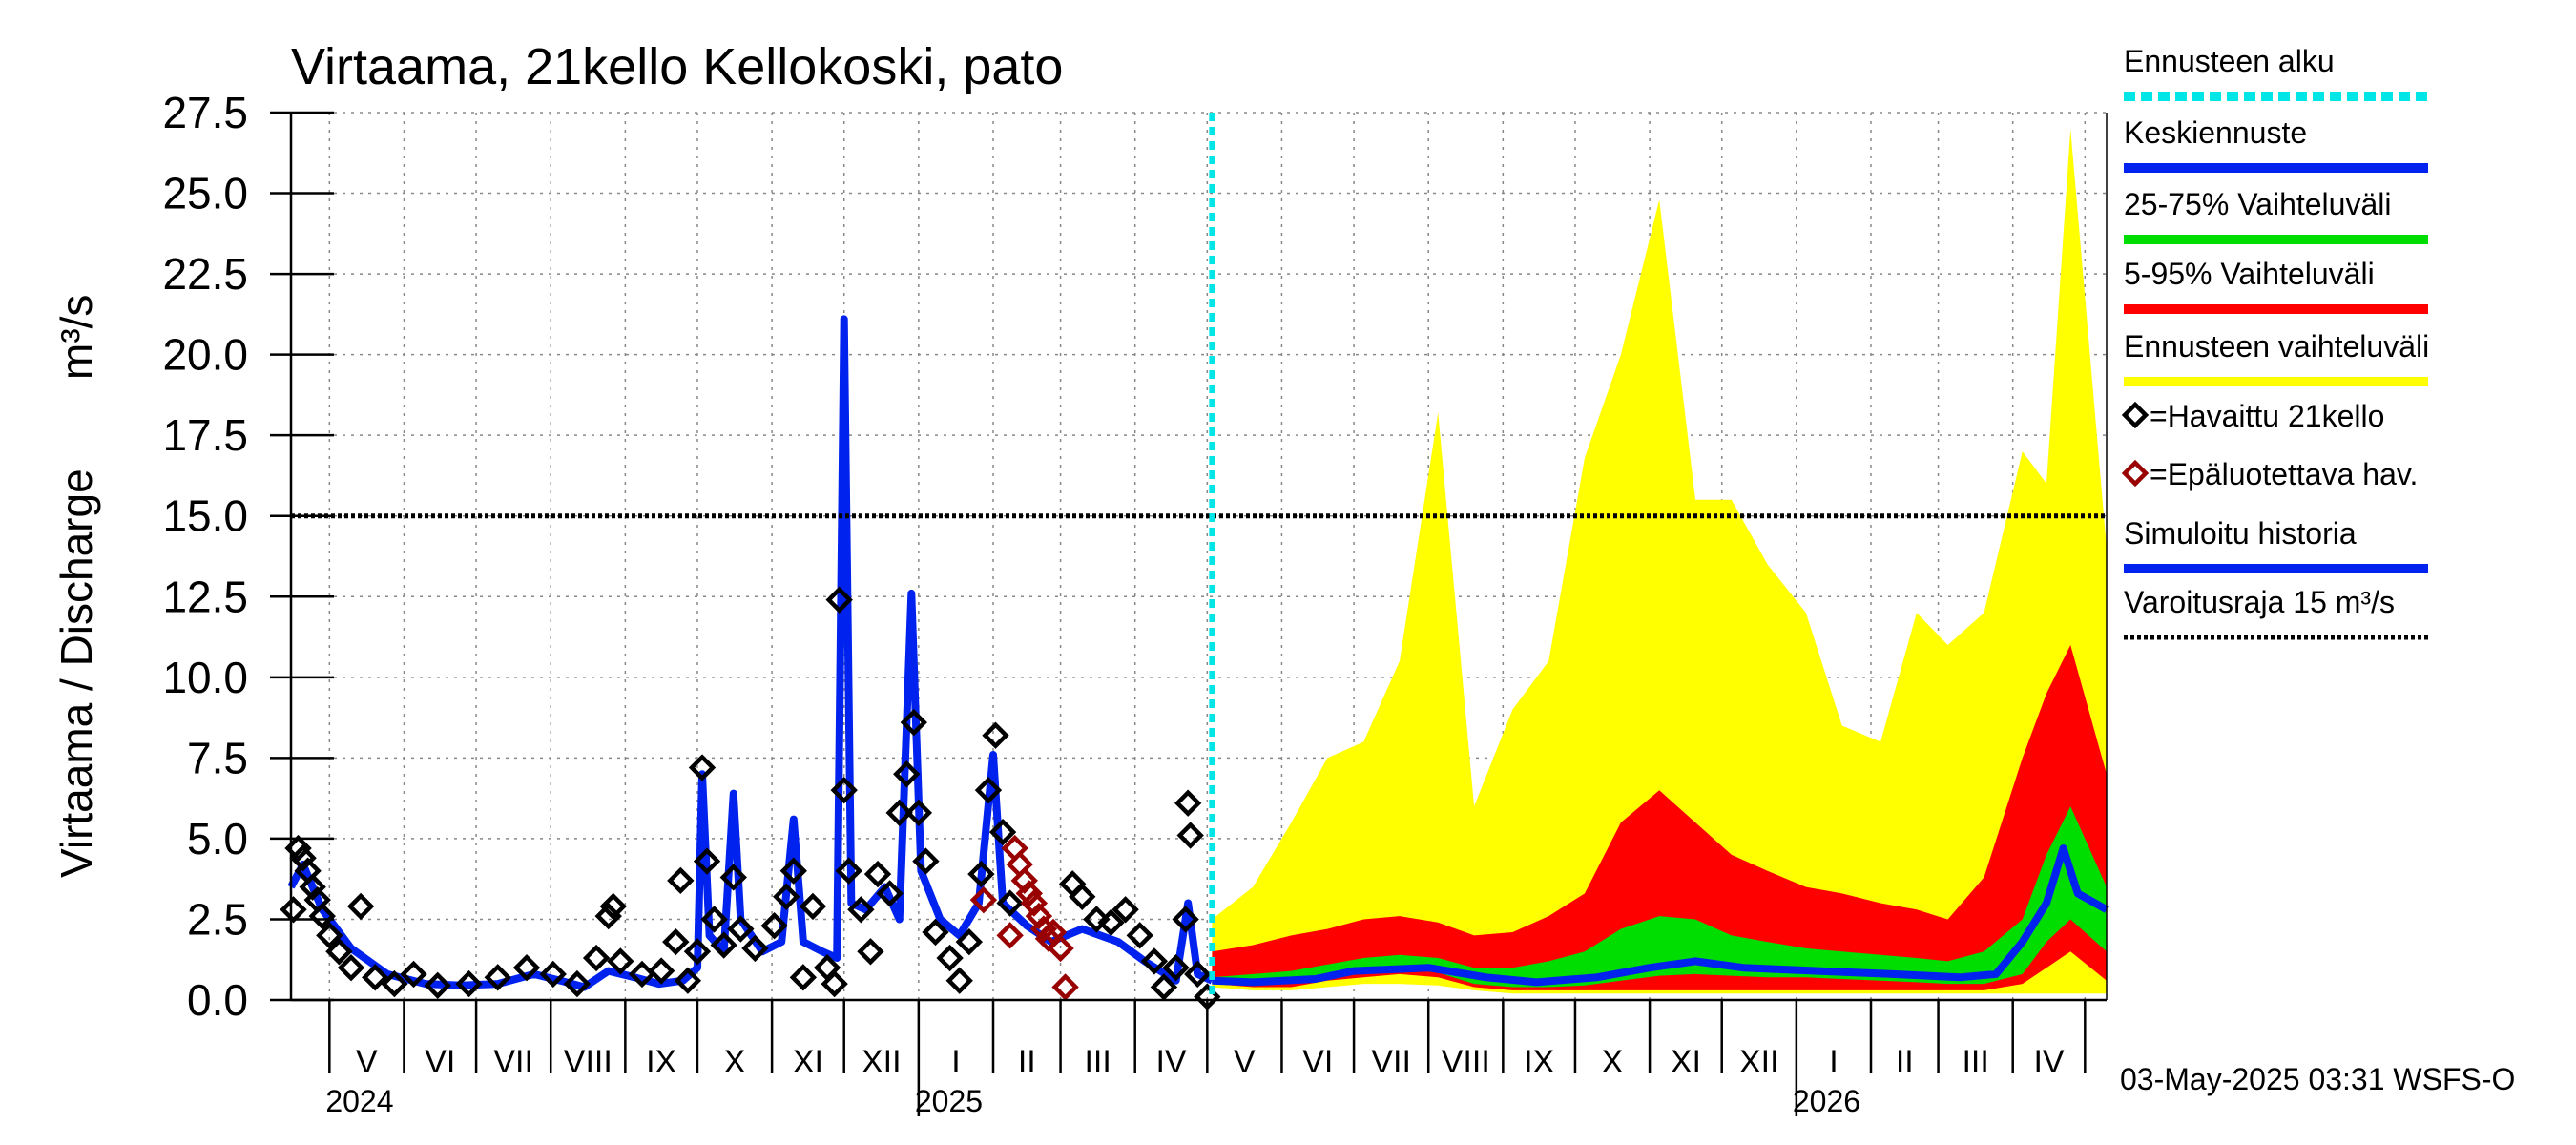 This screenshot has width=2576, height=1145. I want to click on legend-label: 25-75% Vaihteluväli, so click(2257, 204).